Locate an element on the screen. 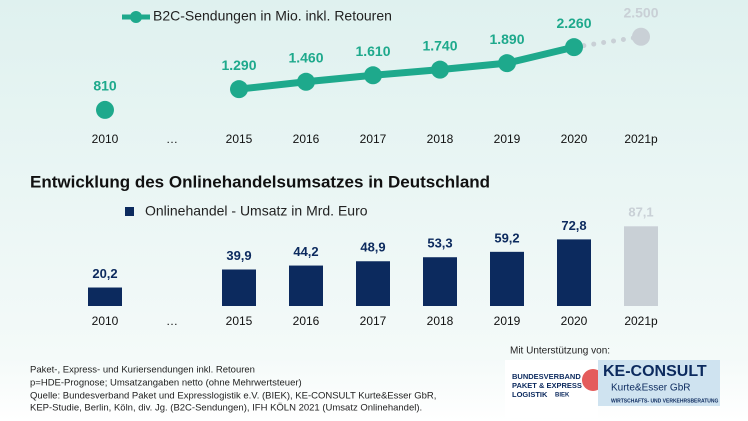 The width and height of the screenshot is (748, 421). value-label: 1.610 is located at coordinates (372, 51).